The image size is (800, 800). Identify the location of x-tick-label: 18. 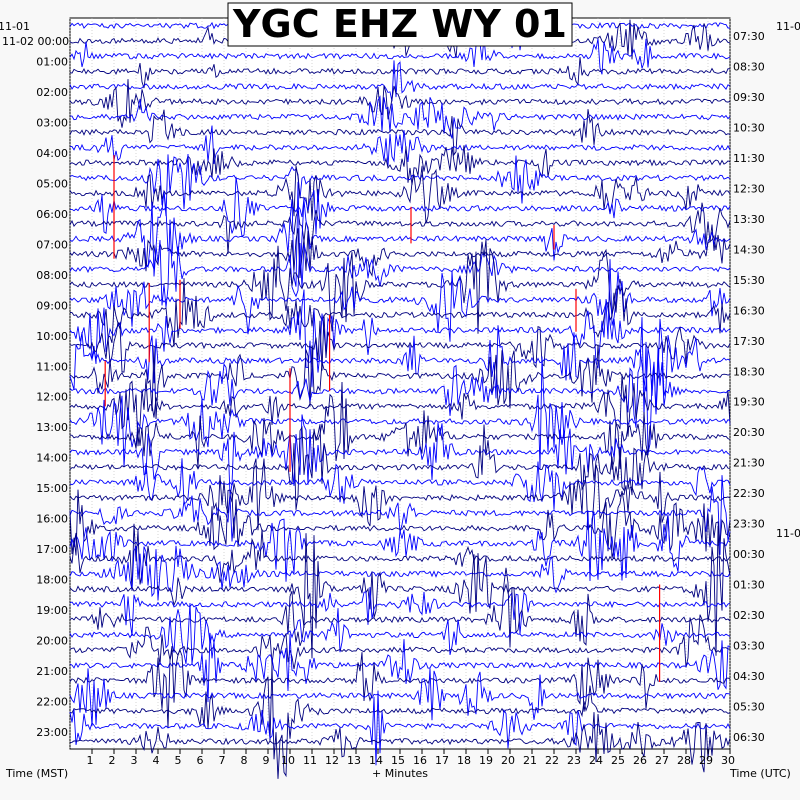
(464, 760).